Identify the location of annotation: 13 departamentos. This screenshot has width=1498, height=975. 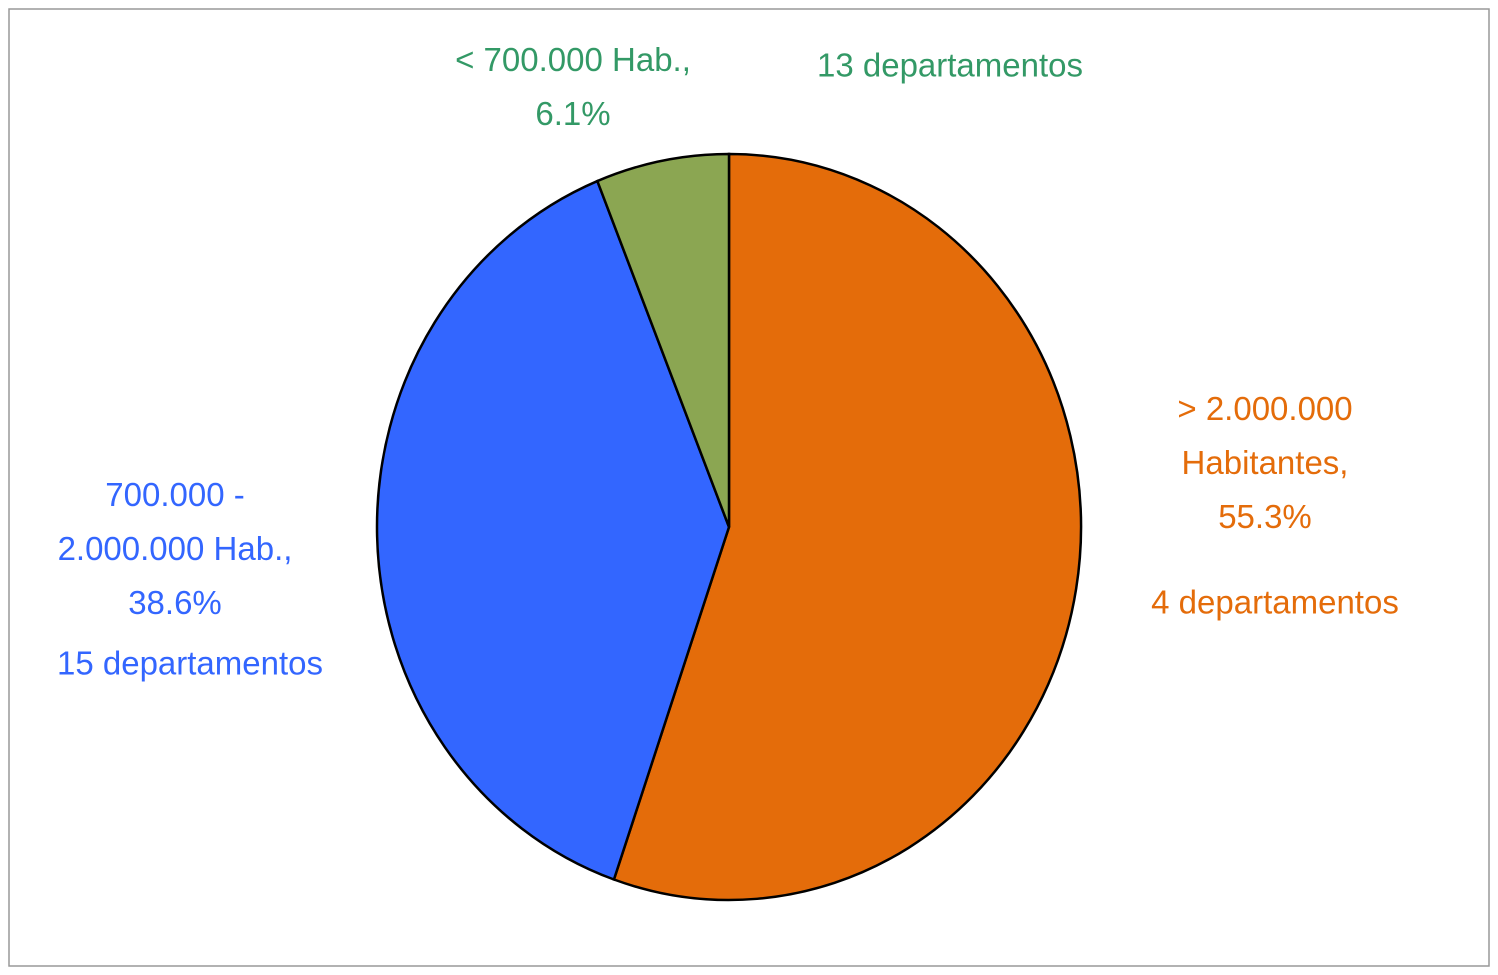
(950, 65).